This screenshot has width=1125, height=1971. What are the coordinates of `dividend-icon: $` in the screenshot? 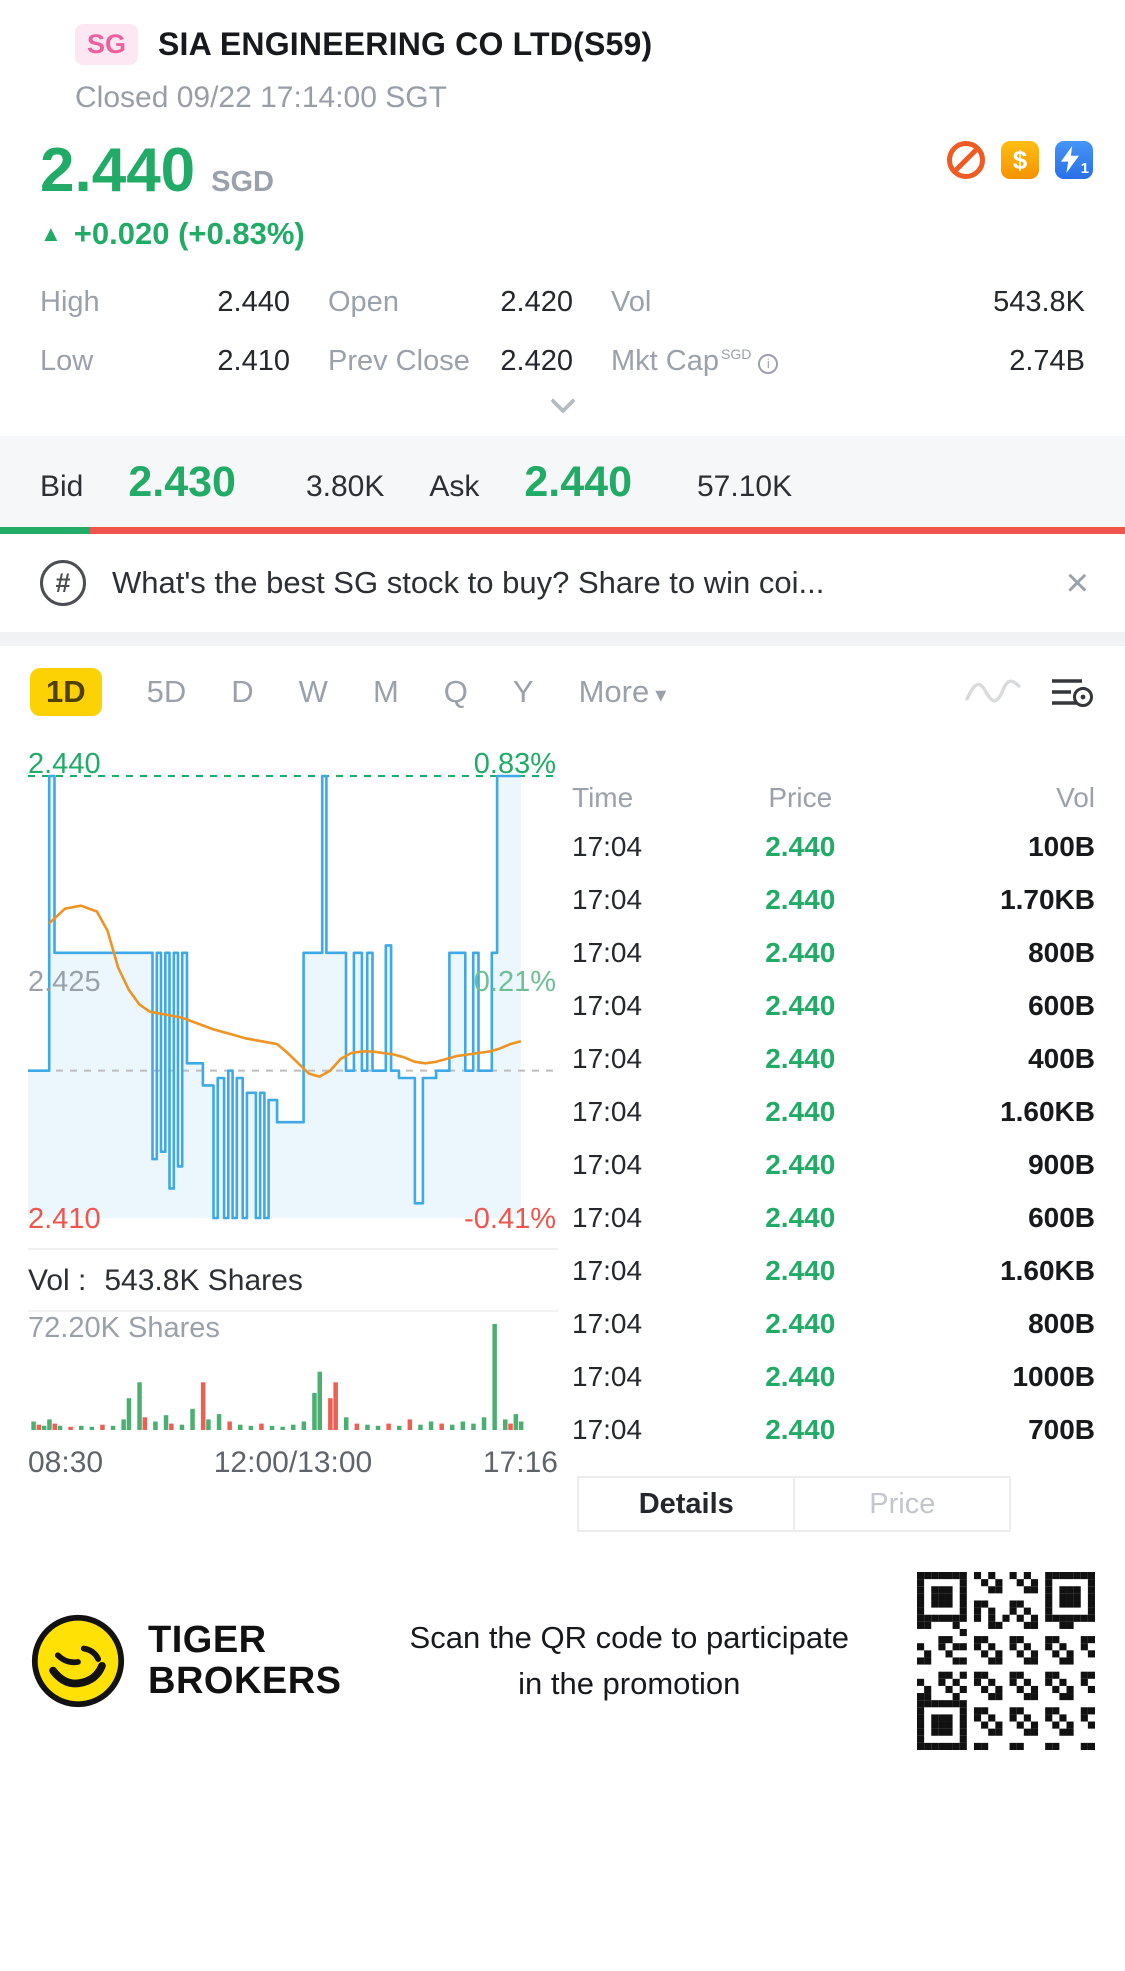 It's located at (1020, 160).